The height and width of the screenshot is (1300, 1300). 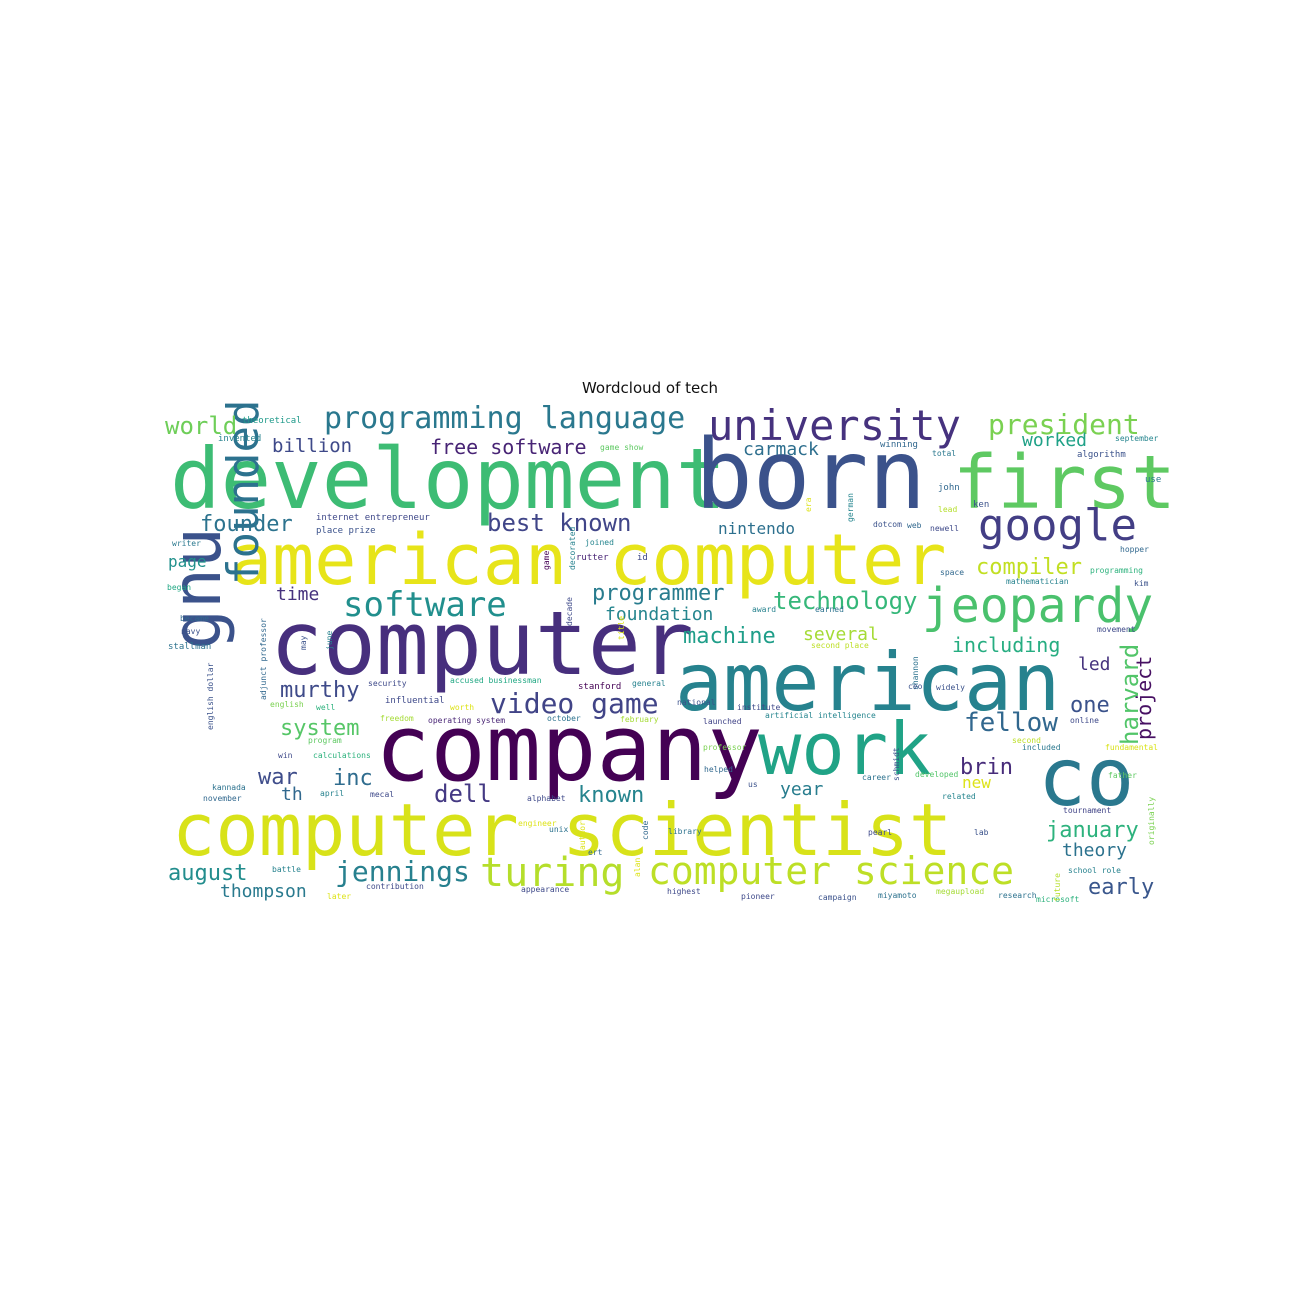 What do you see at coordinates (1094, 850) in the screenshot?
I see `word-theory: theory` at bounding box center [1094, 850].